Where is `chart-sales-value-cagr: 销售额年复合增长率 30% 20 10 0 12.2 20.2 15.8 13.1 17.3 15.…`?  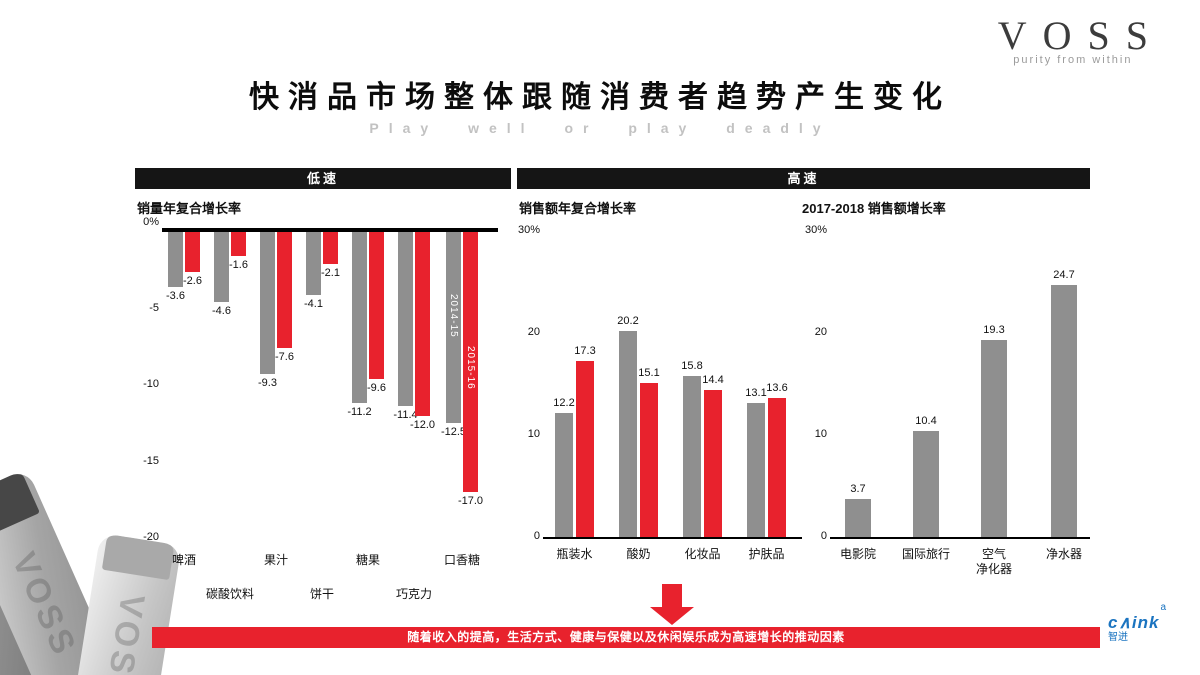
chart-sales-value-cagr: 销售额年复合增长率 30% 20 10 0 12.2 20.2 15.8 13.1 17.3 15.… is located at coordinates (661, 405).